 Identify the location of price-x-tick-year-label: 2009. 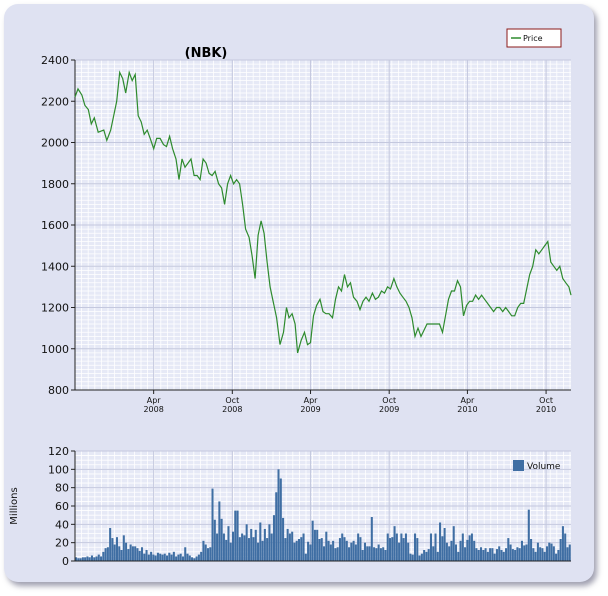
(310, 409).